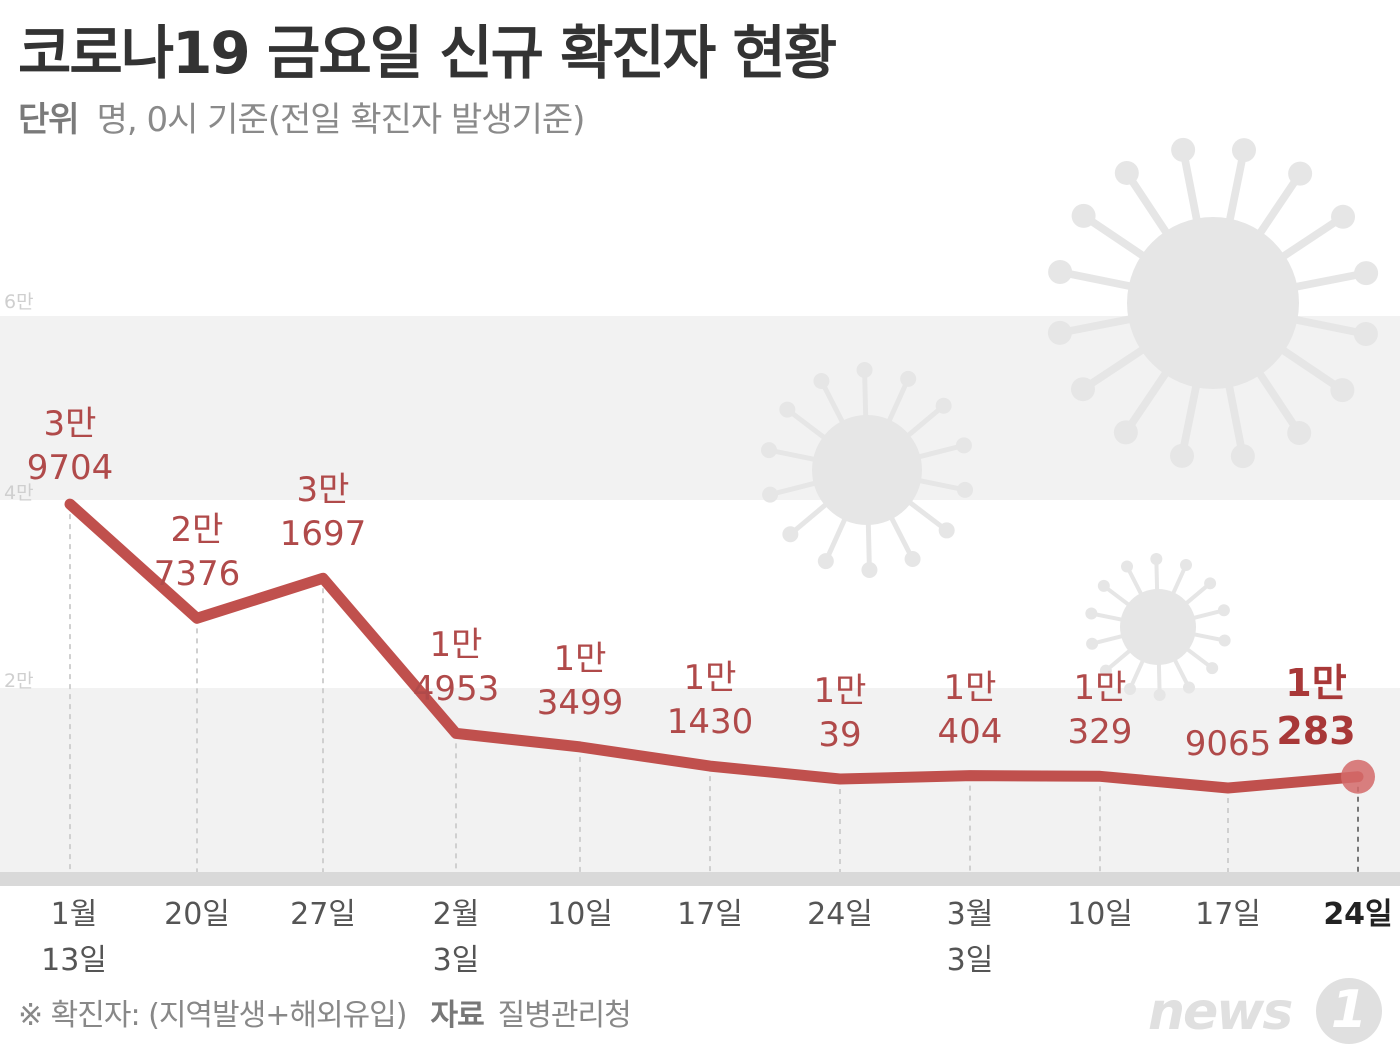  I want to click on data-label-line: 9704, so click(70, 468).